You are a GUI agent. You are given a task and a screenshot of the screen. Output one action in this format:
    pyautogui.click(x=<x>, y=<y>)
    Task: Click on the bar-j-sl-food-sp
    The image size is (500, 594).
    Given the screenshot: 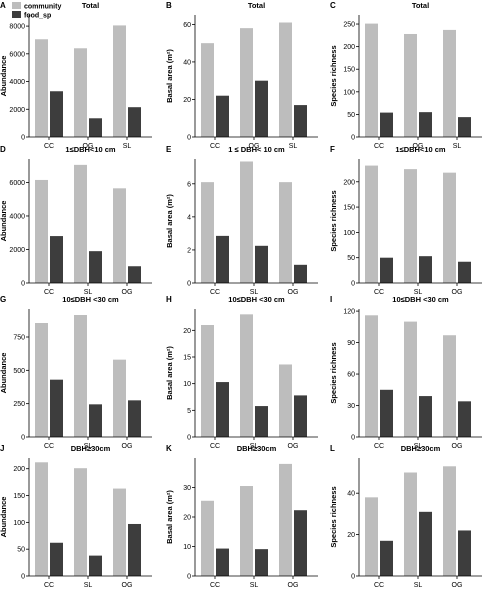 What is the action you would take?
    pyautogui.click(x=95, y=565)
    